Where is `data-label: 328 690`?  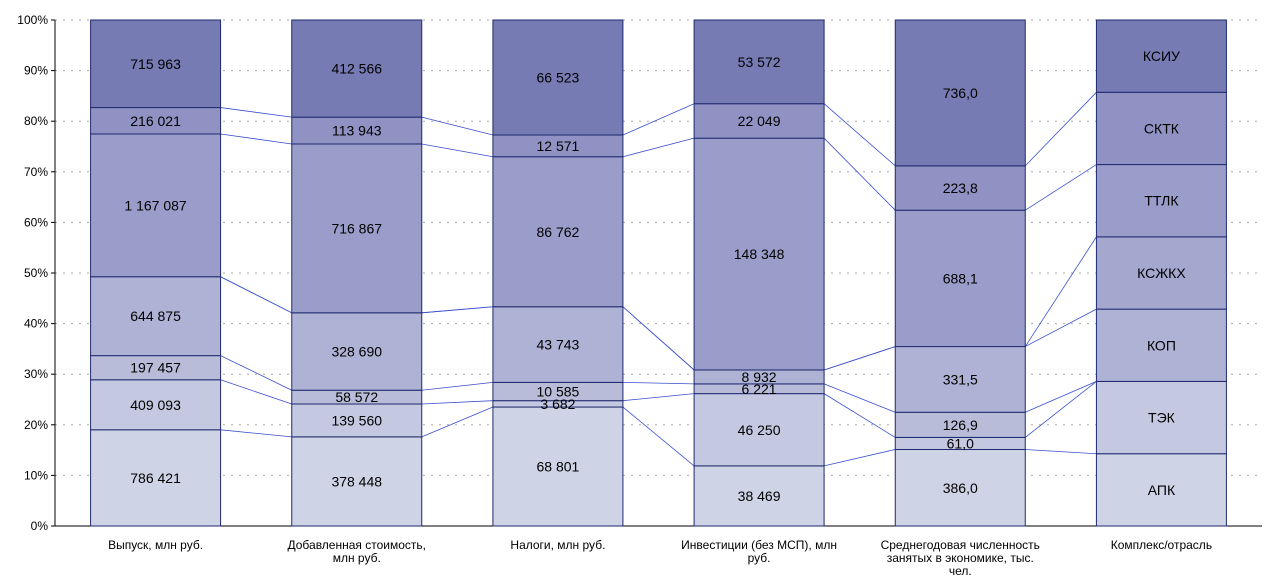
data-label: 328 690 is located at coordinates (356, 352).